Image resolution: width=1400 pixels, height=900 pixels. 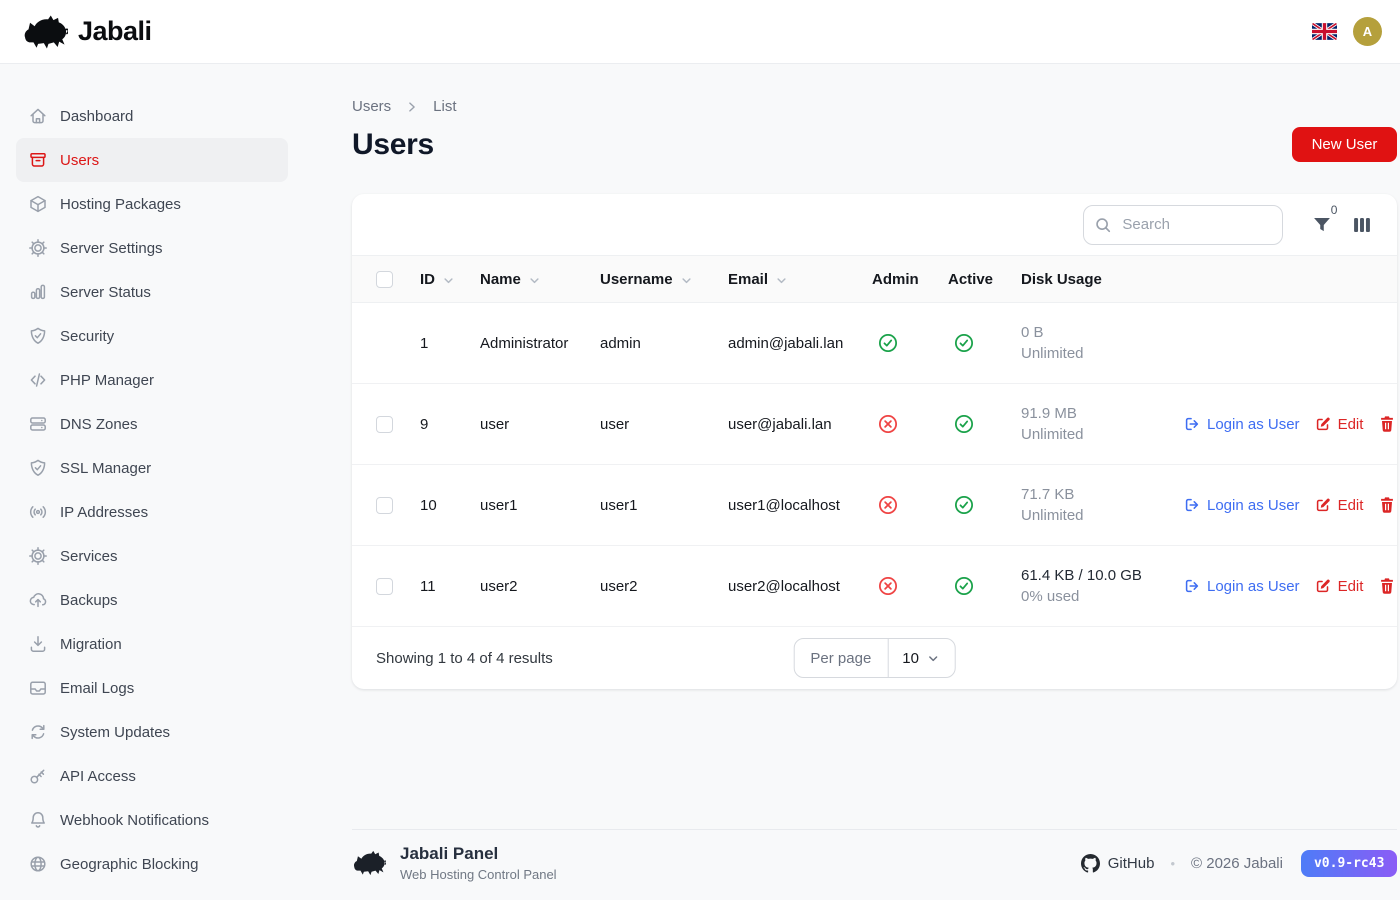 I want to click on column-header-username: Username, so click(x=664, y=279).